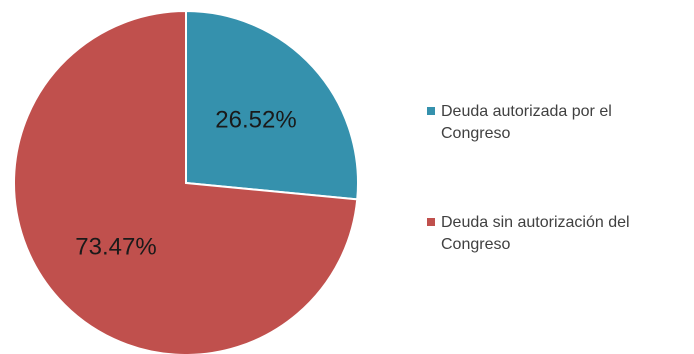 This screenshot has width=694, height=354. Describe the element at coordinates (519, 122) in the screenshot. I see `legend-item-1: Deuda autorizada por el Congreso` at that location.